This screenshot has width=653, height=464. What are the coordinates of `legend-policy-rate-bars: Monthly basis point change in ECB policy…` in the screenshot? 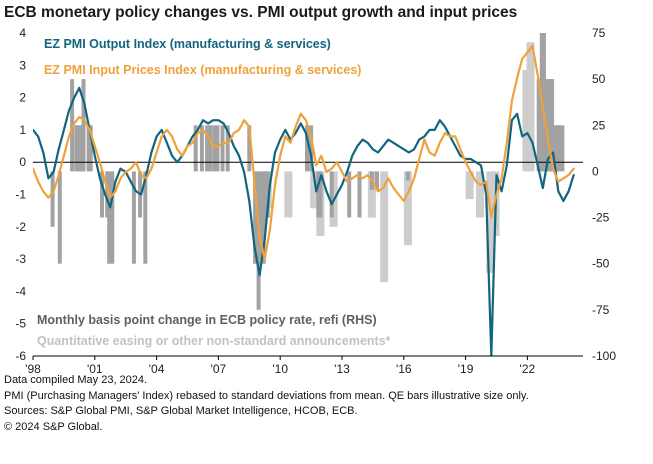 It's located at (207, 320).